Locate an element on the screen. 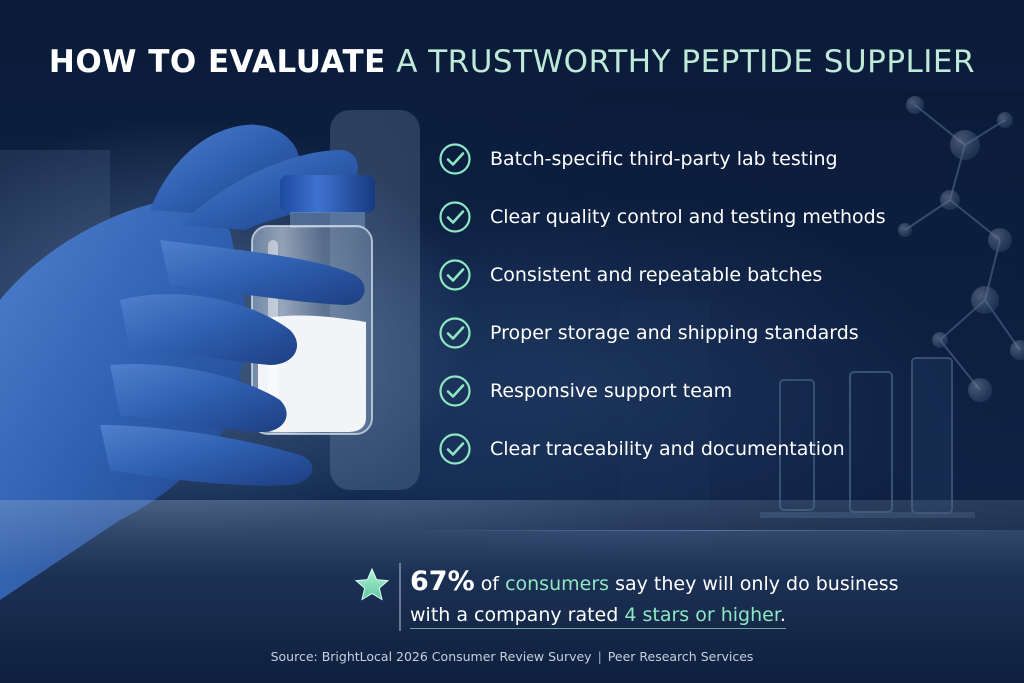 The width and height of the screenshot is (1024, 683). stat-underlined-text: with a company rated 4 stars or higher. is located at coordinates (598, 615).